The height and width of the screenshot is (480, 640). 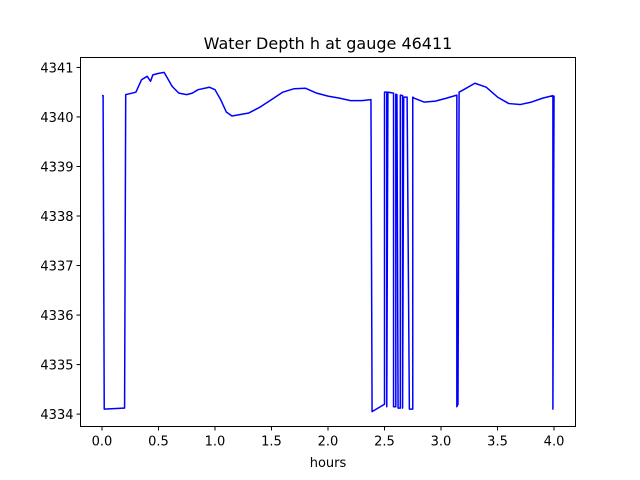 What do you see at coordinates (158, 442) in the screenshot?
I see `x-tick-label: 0.5` at bounding box center [158, 442].